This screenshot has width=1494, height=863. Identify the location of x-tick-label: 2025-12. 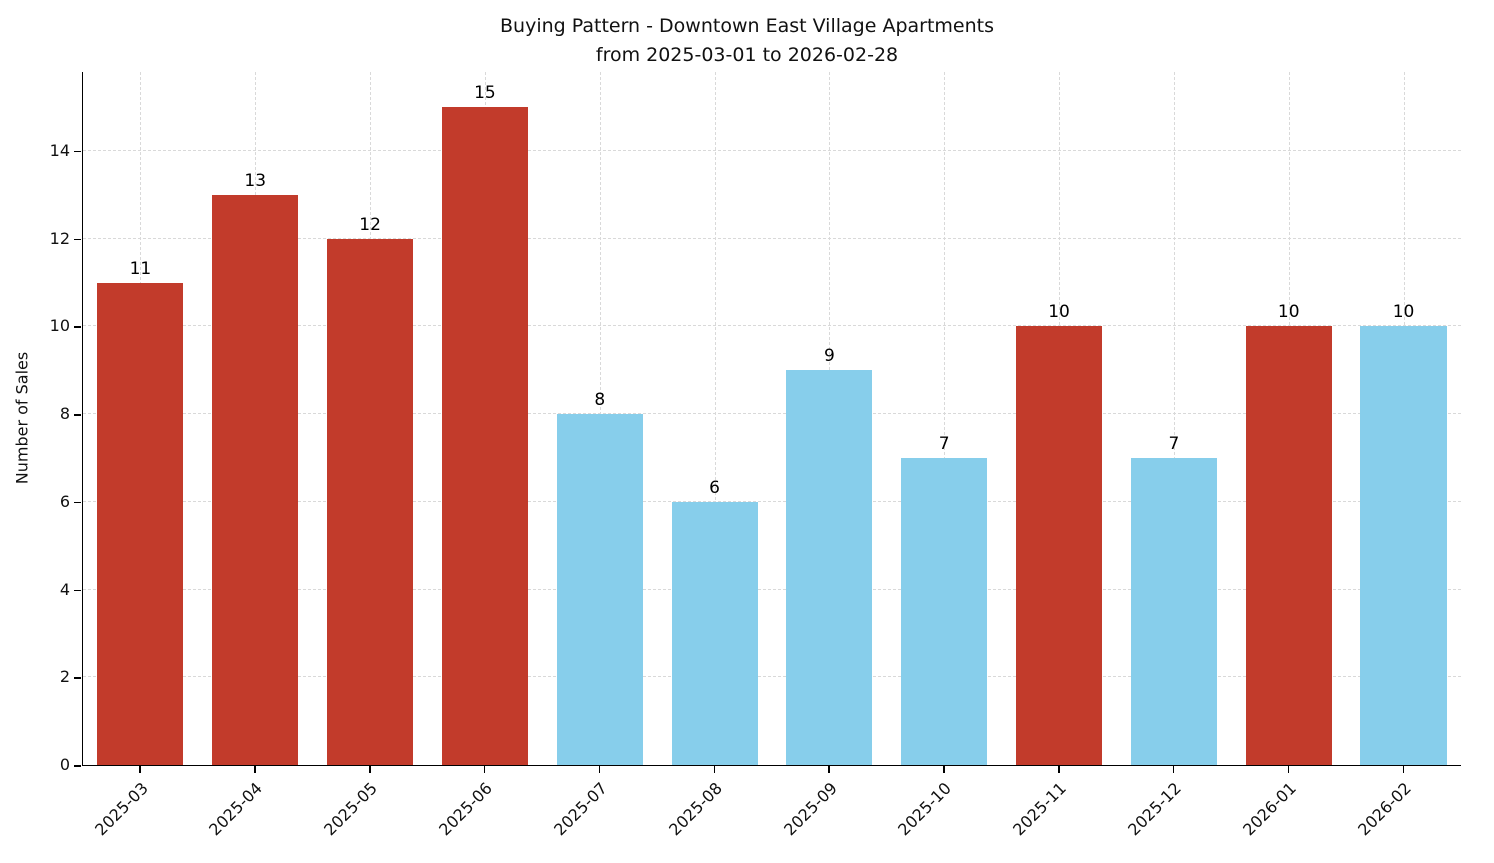
(1154, 809).